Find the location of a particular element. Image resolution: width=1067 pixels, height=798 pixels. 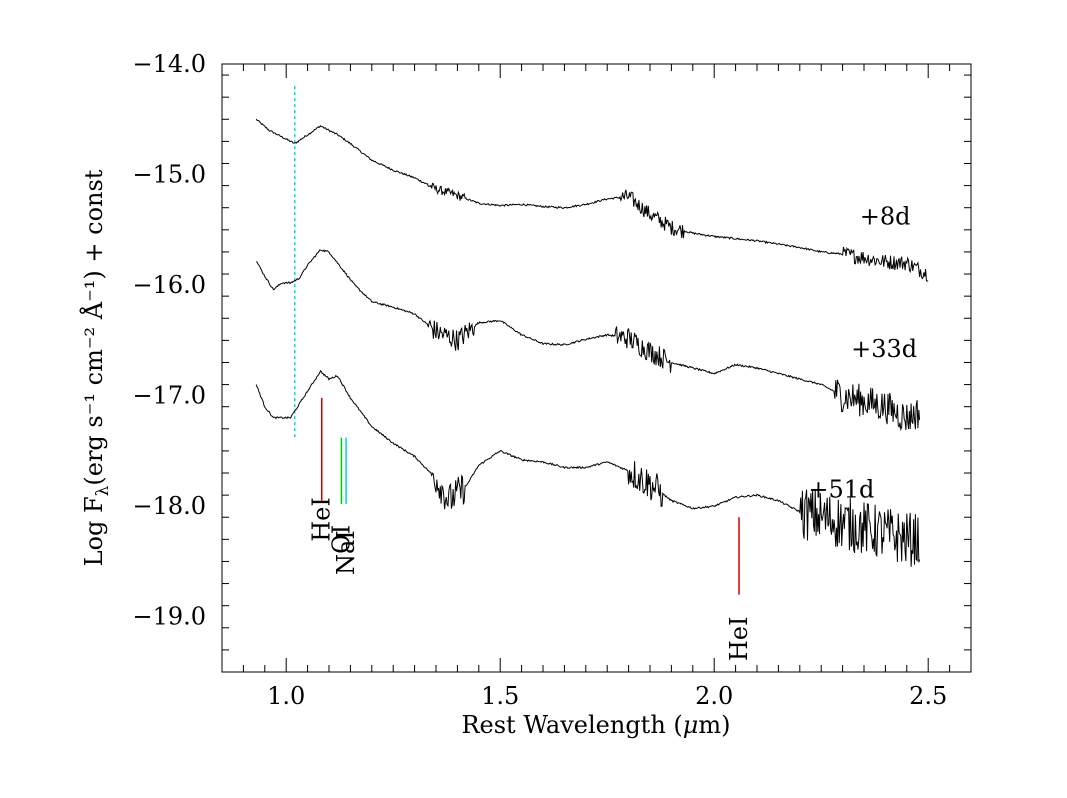

y-tick-label: −15.0 is located at coordinates (169, 175).